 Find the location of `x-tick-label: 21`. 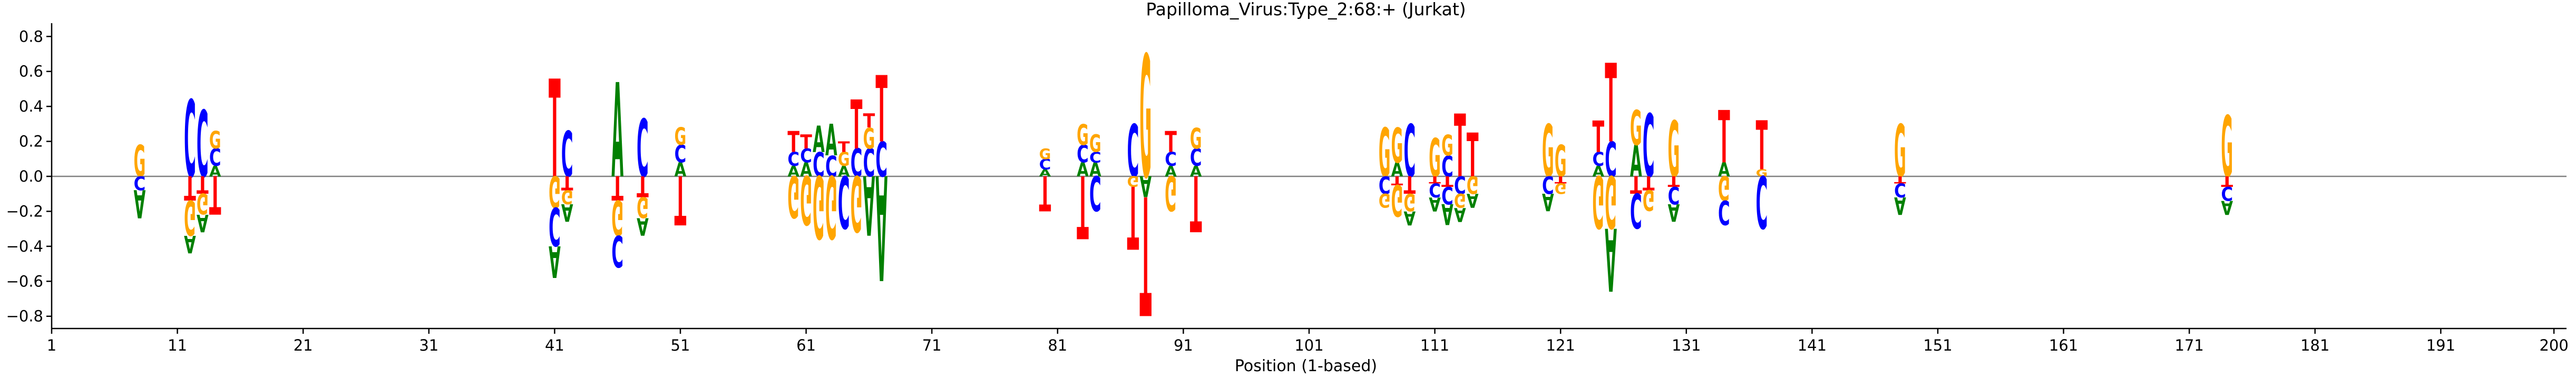

x-tick-label: 21 is located at coordinates (303, 345).